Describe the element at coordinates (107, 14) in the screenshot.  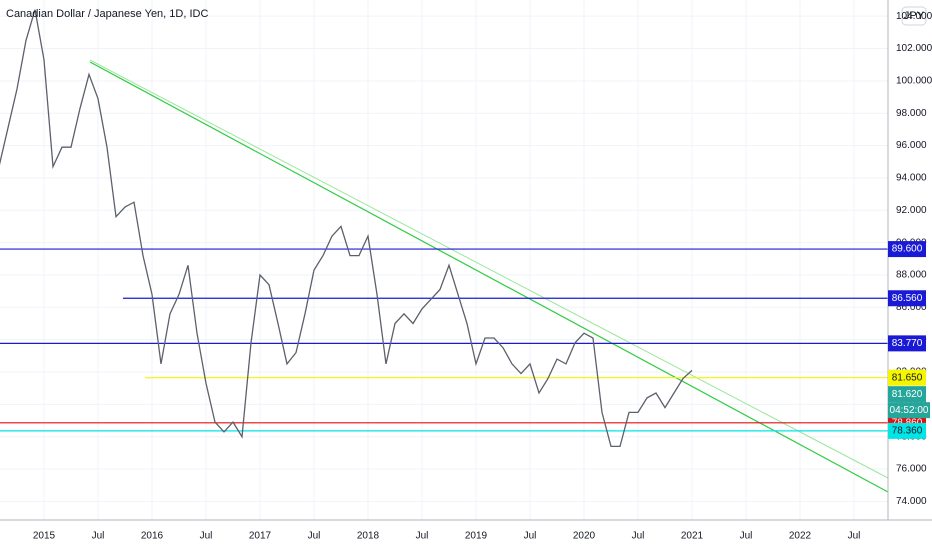
I see `chart-title: Canadian Dollar / Japanese Yen, 1D, IDC` at that location.